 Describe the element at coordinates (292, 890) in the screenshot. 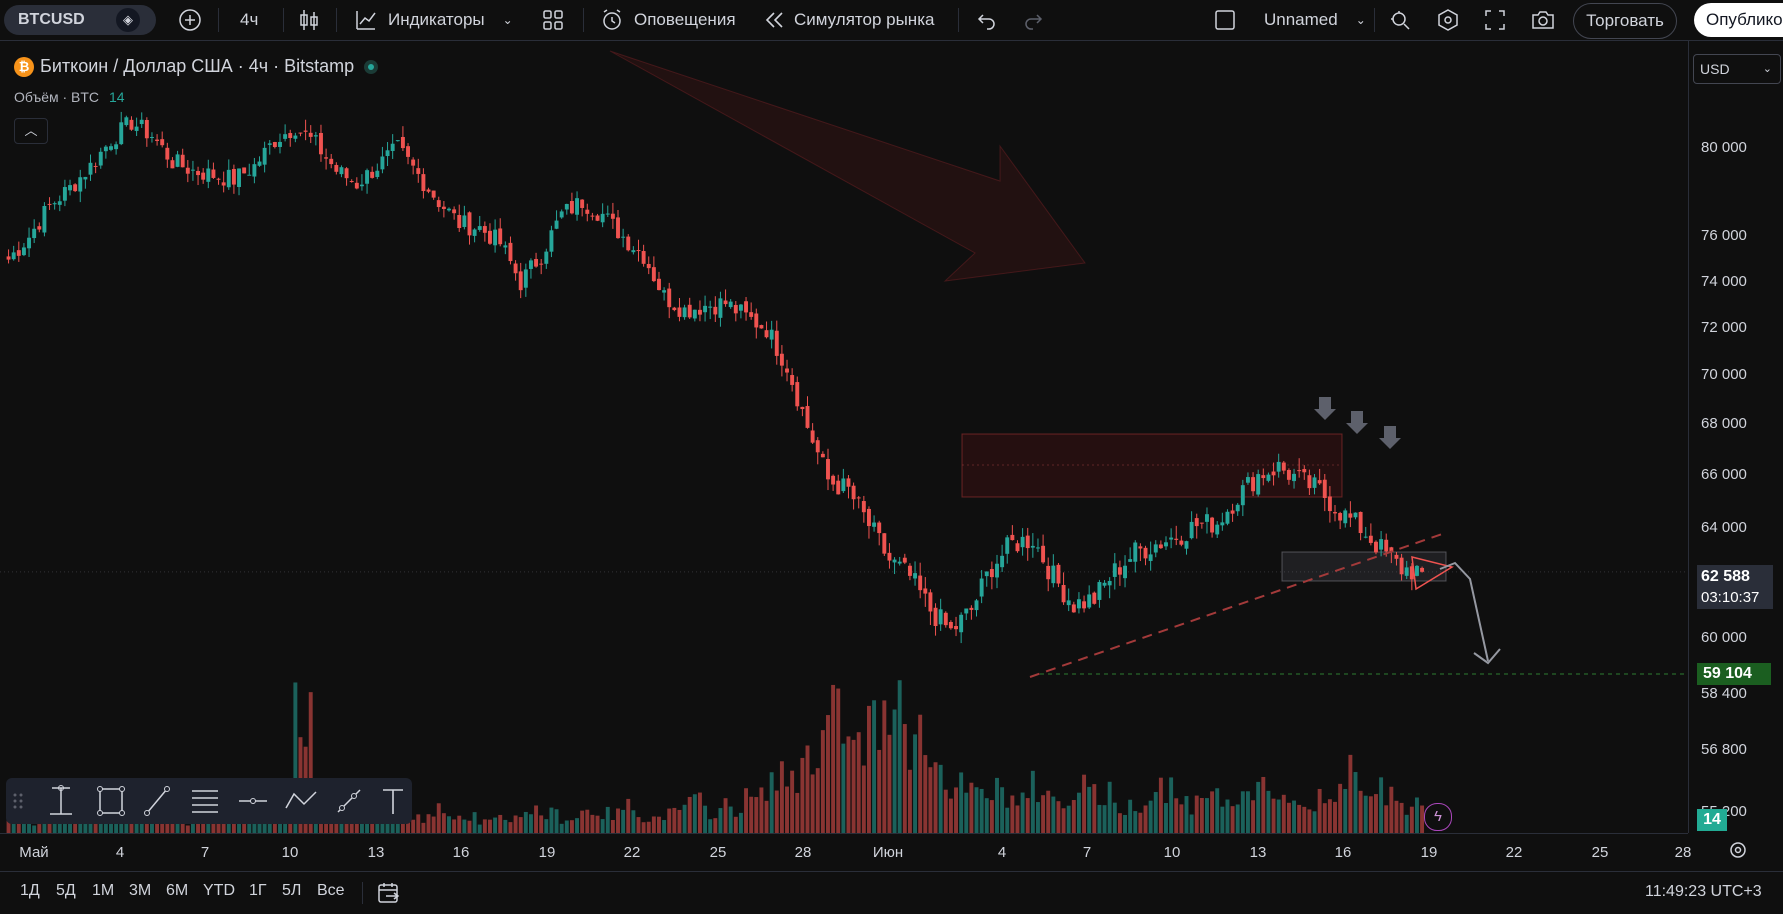

I see `range-button-7: 5Л` at that location.